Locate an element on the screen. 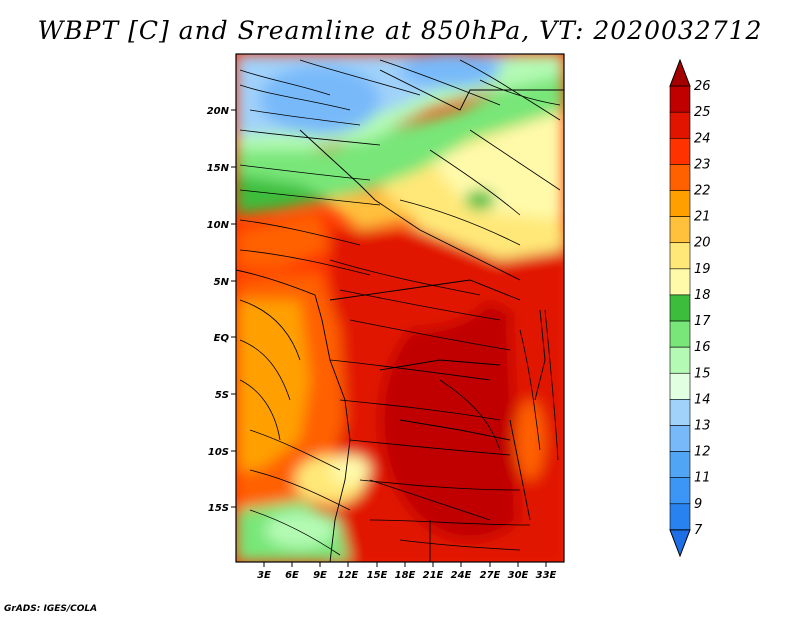 This screenshot has width=800, height=618. lon-label: 12E is located at coordinates (348, 575).